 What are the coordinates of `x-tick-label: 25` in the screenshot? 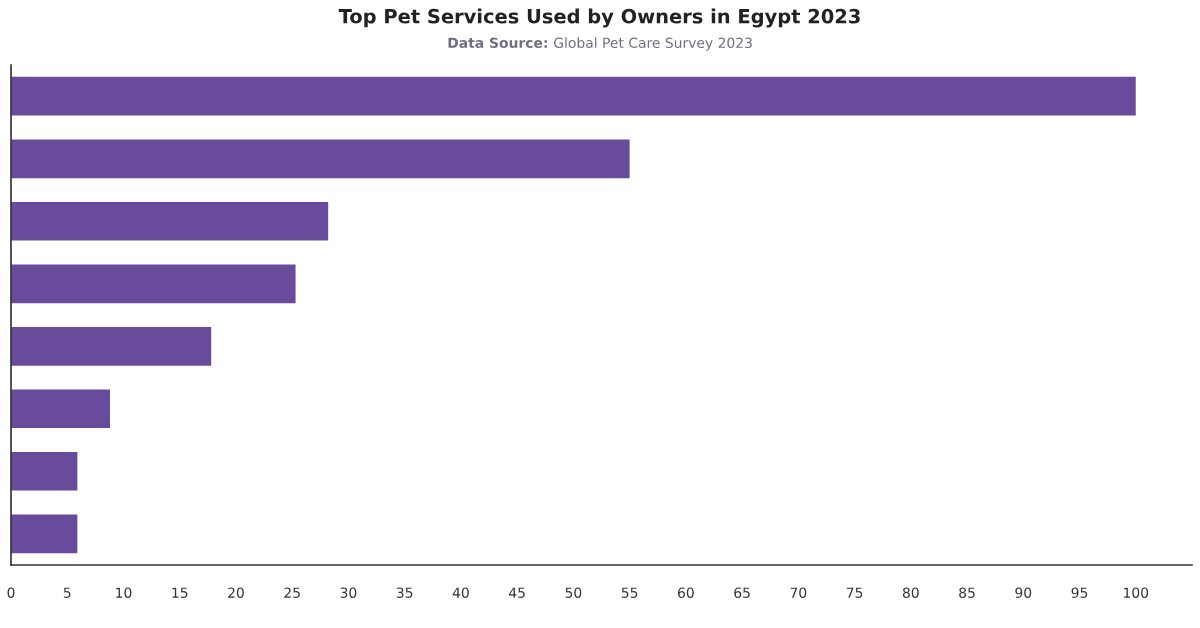 It's located at (292, 592).